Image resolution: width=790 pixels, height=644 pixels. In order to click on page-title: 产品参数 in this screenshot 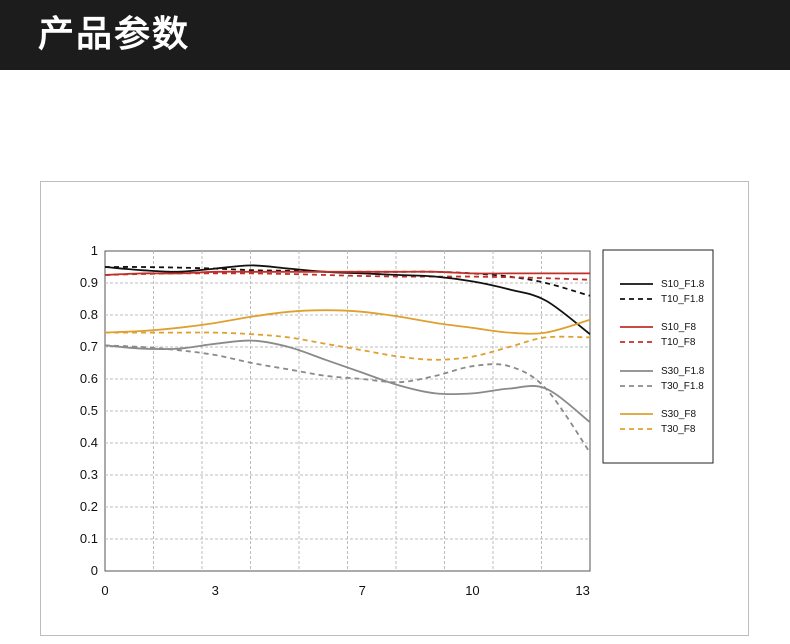, I will do `click(114, 34)`.